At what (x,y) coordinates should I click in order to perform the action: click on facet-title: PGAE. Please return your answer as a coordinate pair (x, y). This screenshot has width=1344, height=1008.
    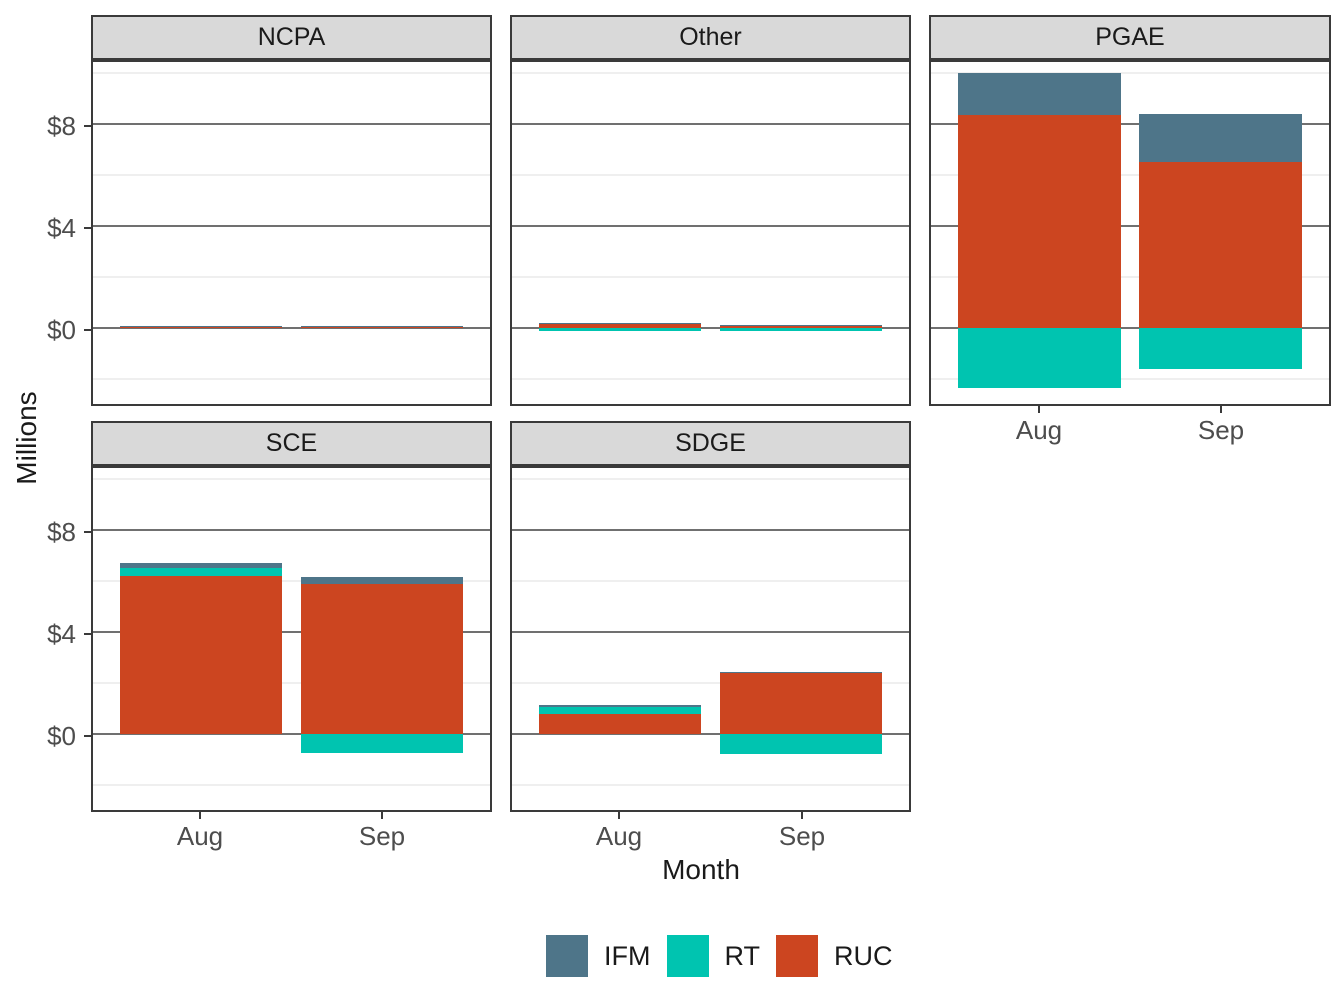
    Looking at the image, I should click on (1130, 37).